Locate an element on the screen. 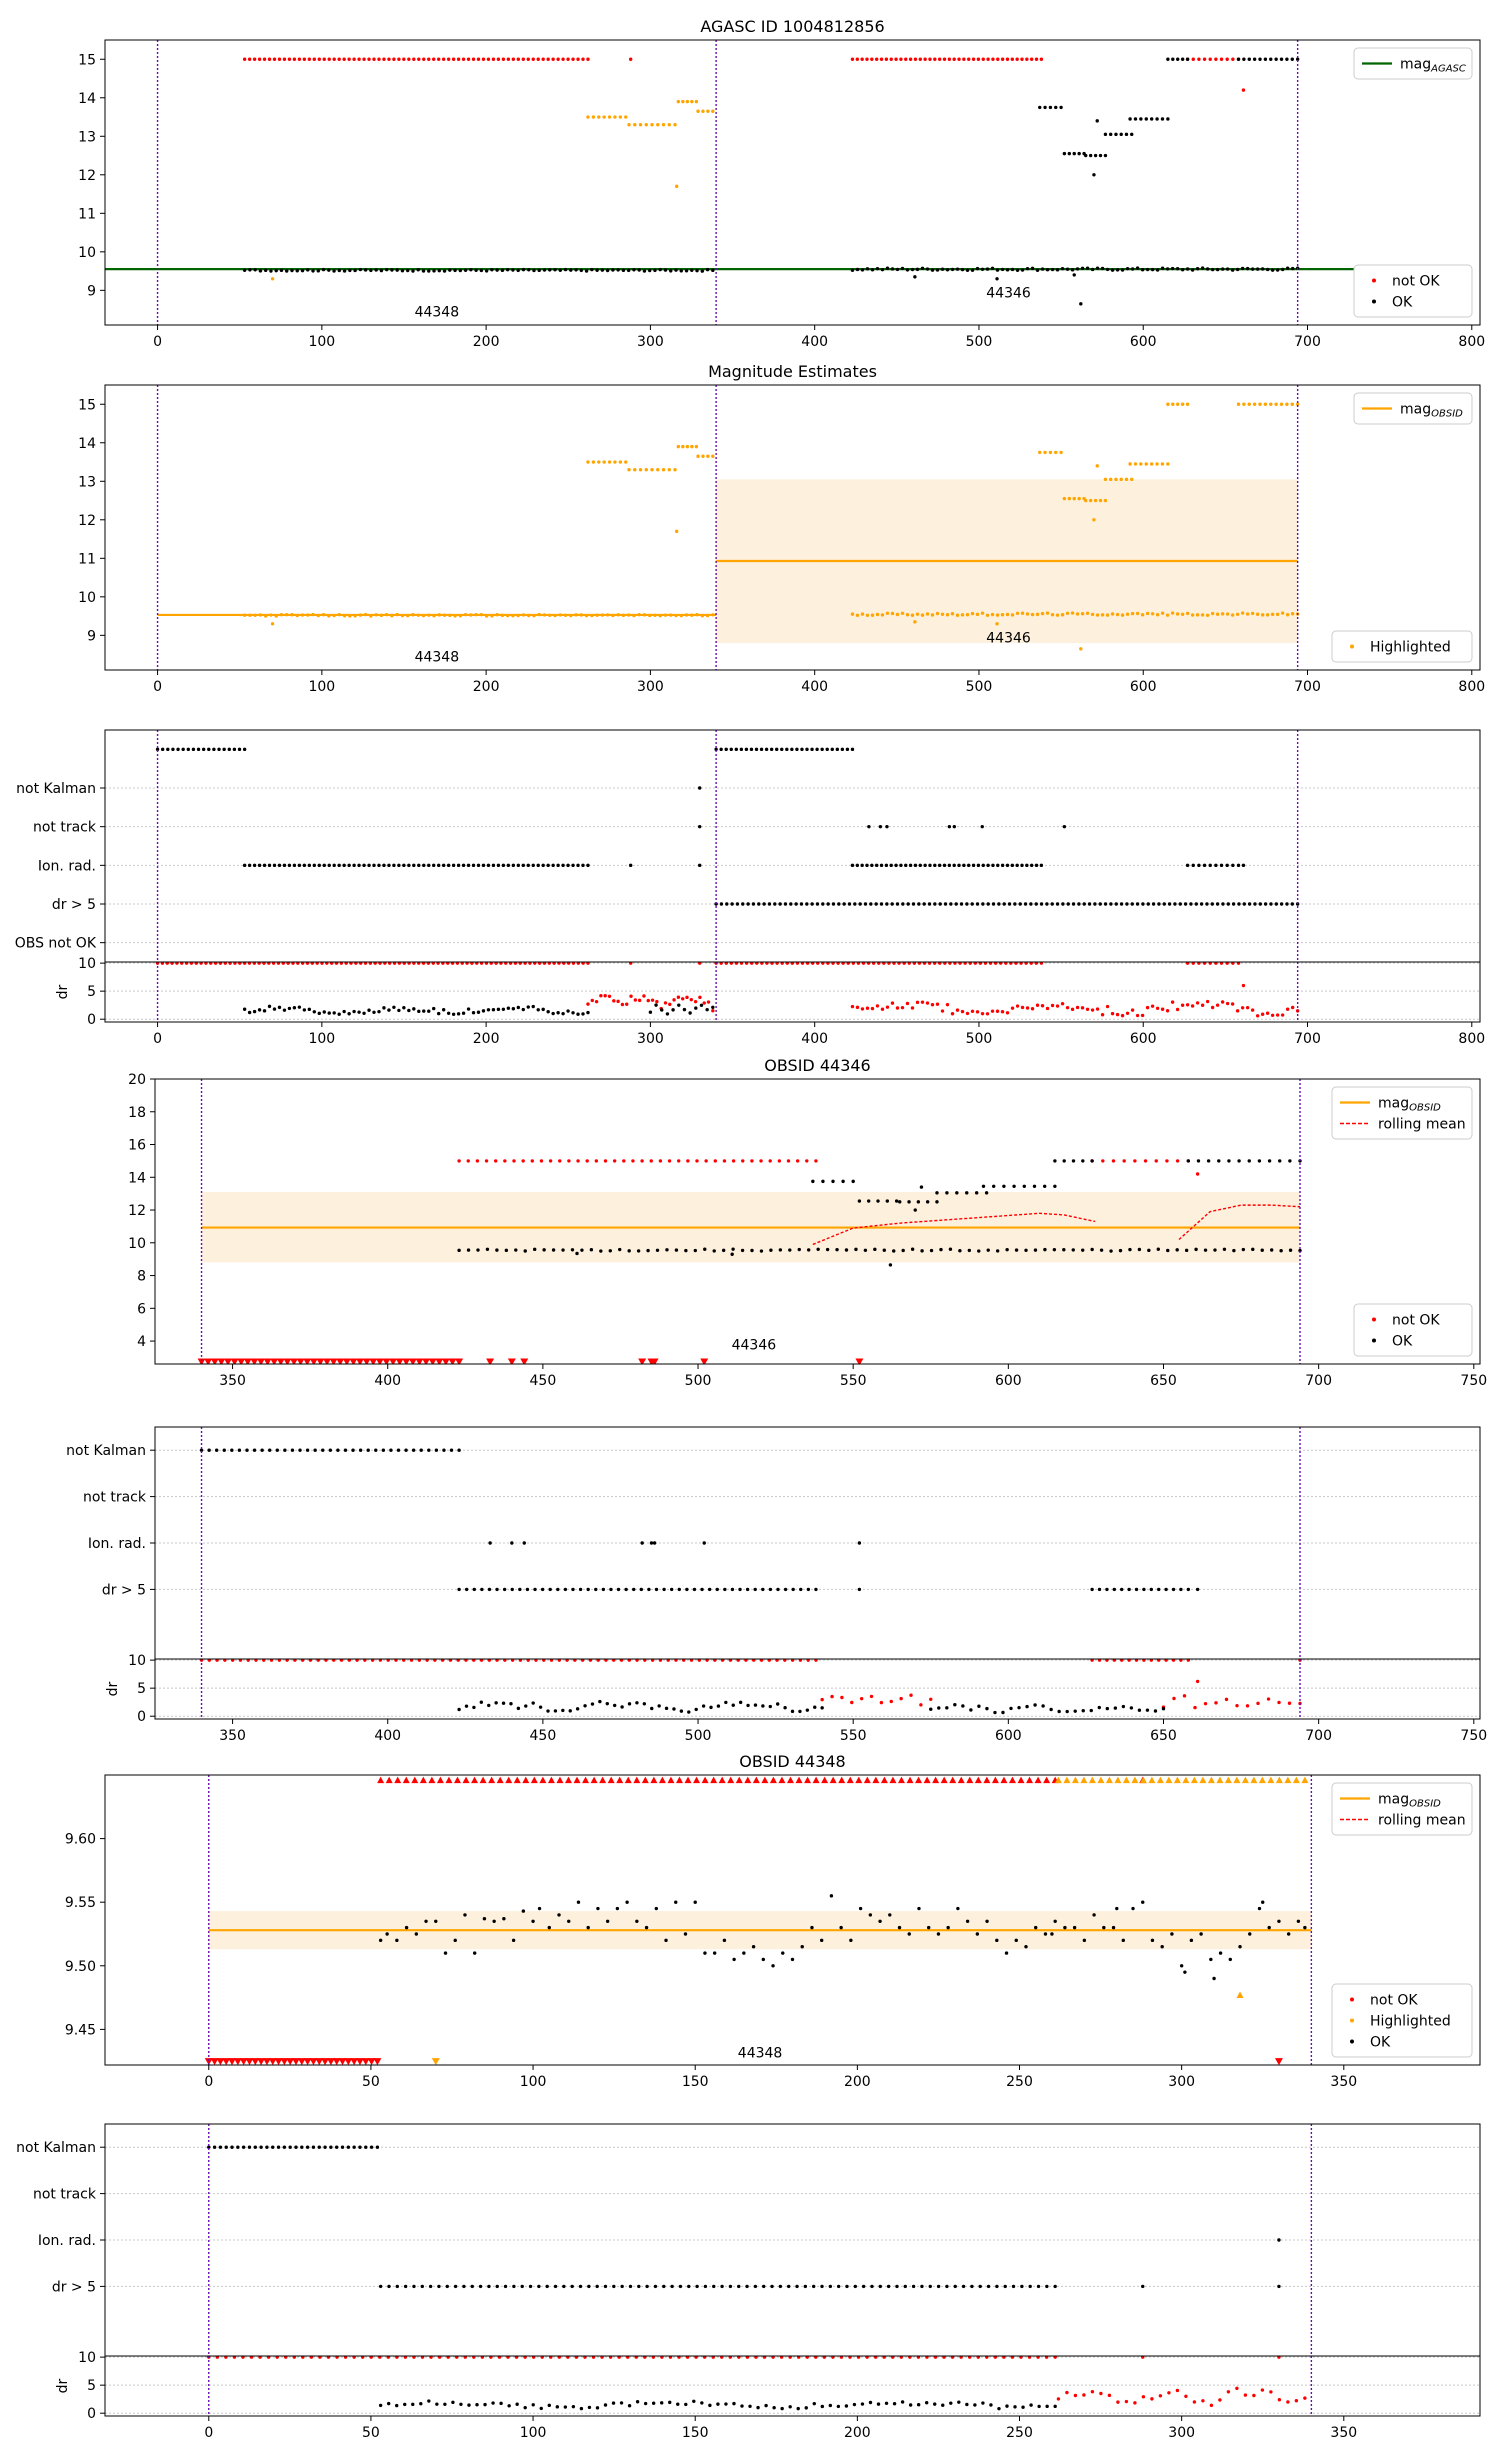  series is located at coordinates (699, 1520).